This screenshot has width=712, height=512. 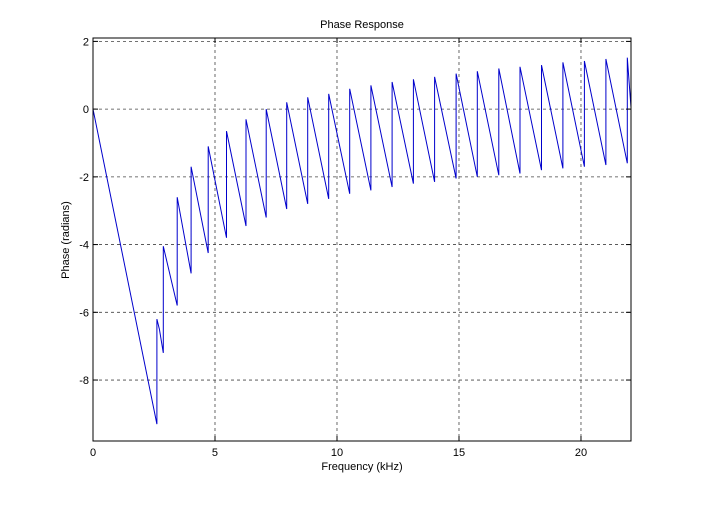 What do you see at coordinates (84, 313) in the screenshot?
I see `y-tick-label: -6` at bounding box center [84, 313].